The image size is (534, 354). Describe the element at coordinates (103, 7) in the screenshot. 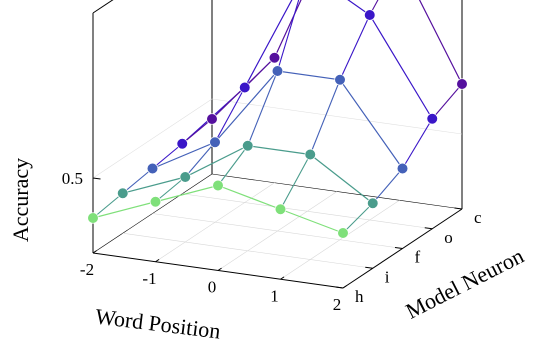

I see `top-left-edge` at that location.